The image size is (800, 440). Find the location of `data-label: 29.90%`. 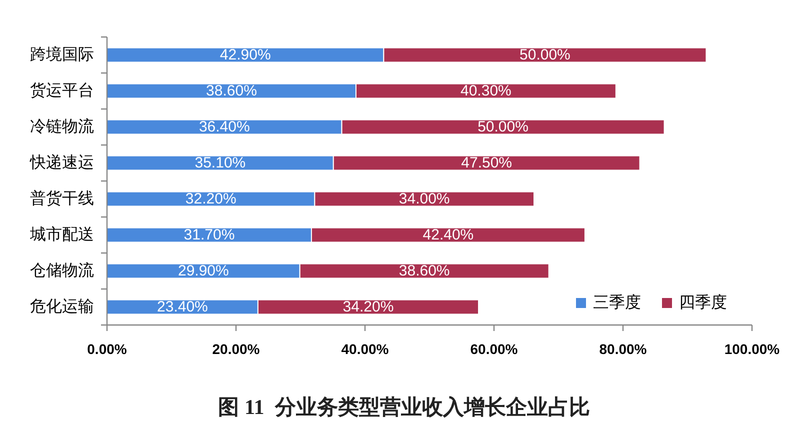

data-label: 29.90% is located at coordinates (203, 271).